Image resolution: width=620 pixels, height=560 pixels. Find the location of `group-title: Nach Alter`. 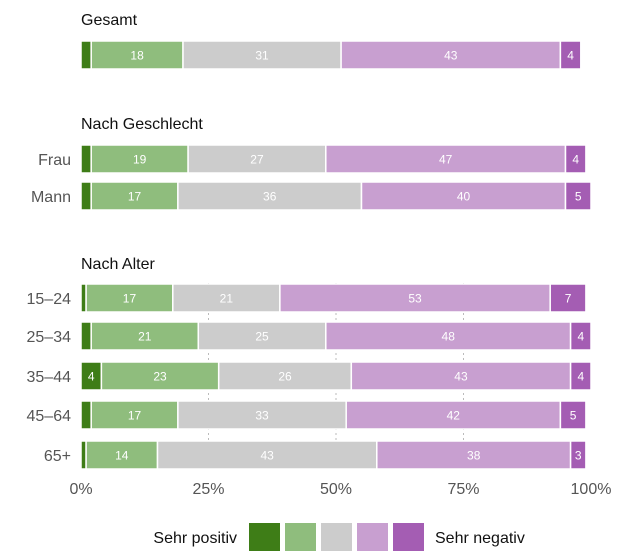

group-title: Nach Alter is located at coordinates (118, 264).